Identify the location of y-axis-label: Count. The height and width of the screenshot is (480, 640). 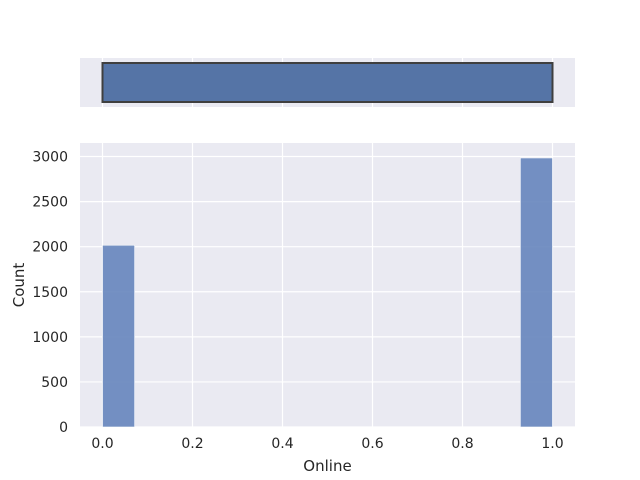
(19, 285).